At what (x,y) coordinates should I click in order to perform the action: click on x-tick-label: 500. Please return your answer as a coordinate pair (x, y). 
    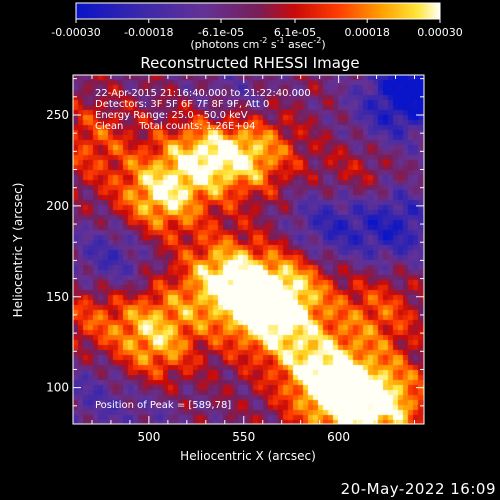
    Looking at the image, I should click on (148, 437).